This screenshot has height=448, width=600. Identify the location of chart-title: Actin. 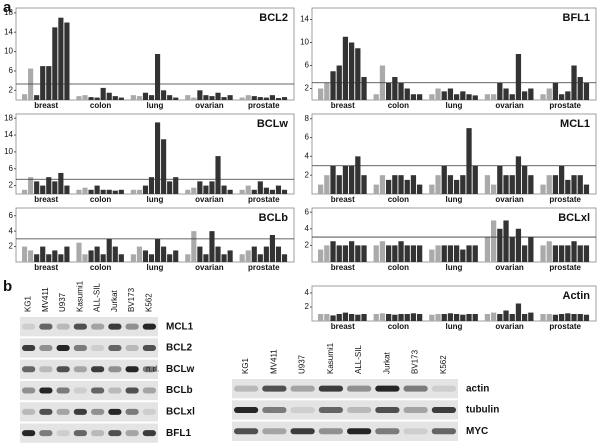
(577, 296).